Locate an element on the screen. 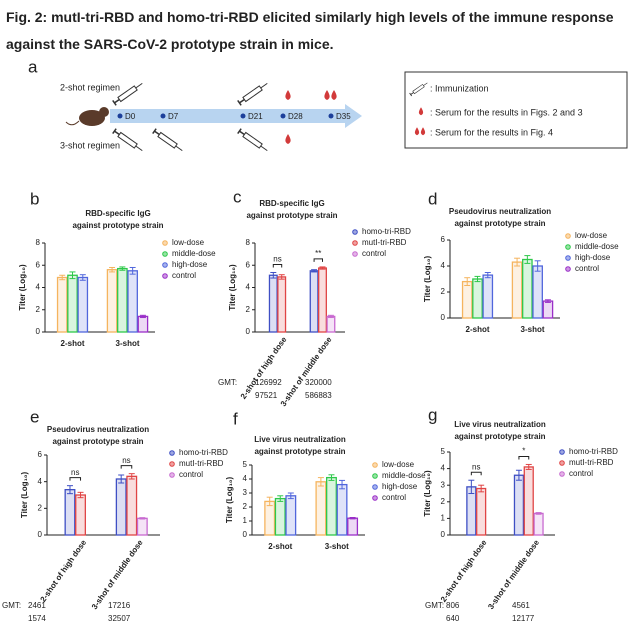 This screenshot has height=629, width=640. timeline-arrow is located at coordinates (236, 116).